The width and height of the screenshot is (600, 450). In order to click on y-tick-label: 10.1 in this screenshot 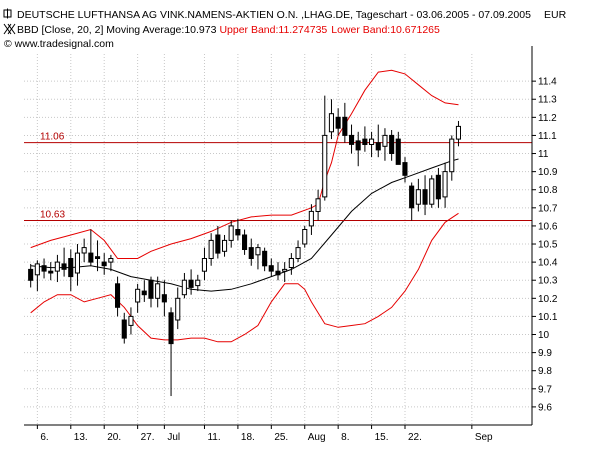, I will do `click(548, 317)`.